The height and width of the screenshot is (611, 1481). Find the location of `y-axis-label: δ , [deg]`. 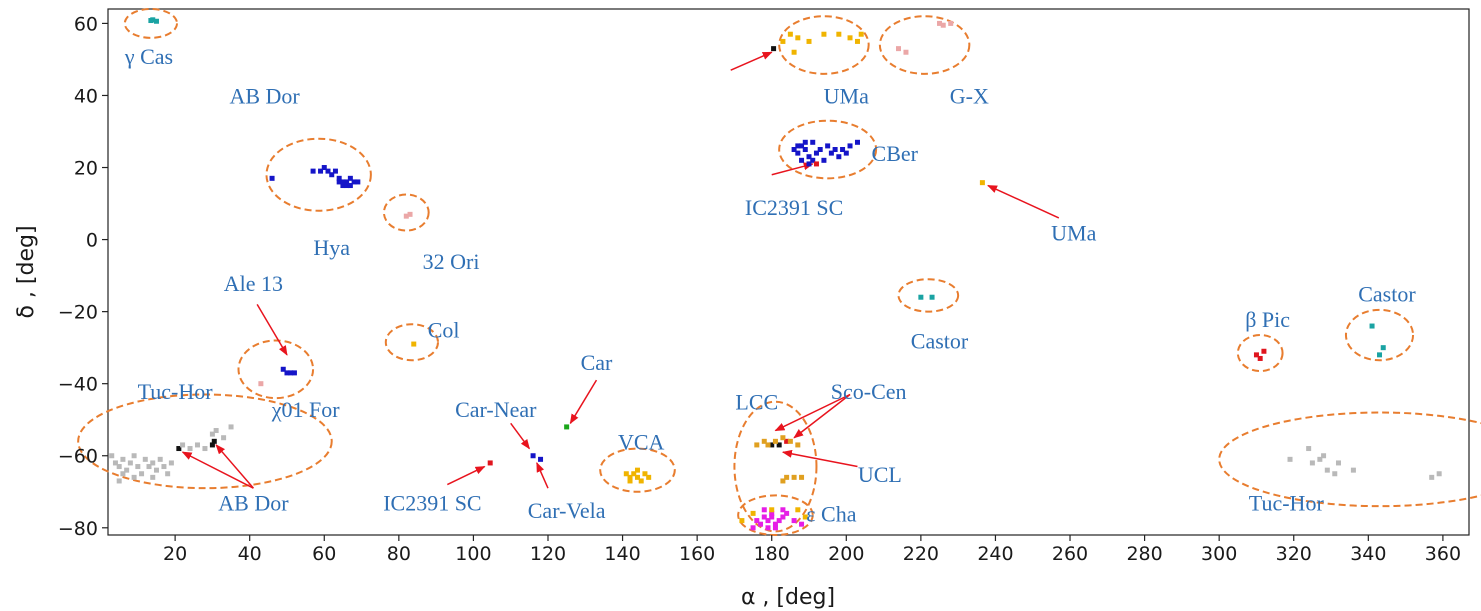

y-axis-label: δ , [deg] is located at coordinates (26, 271).